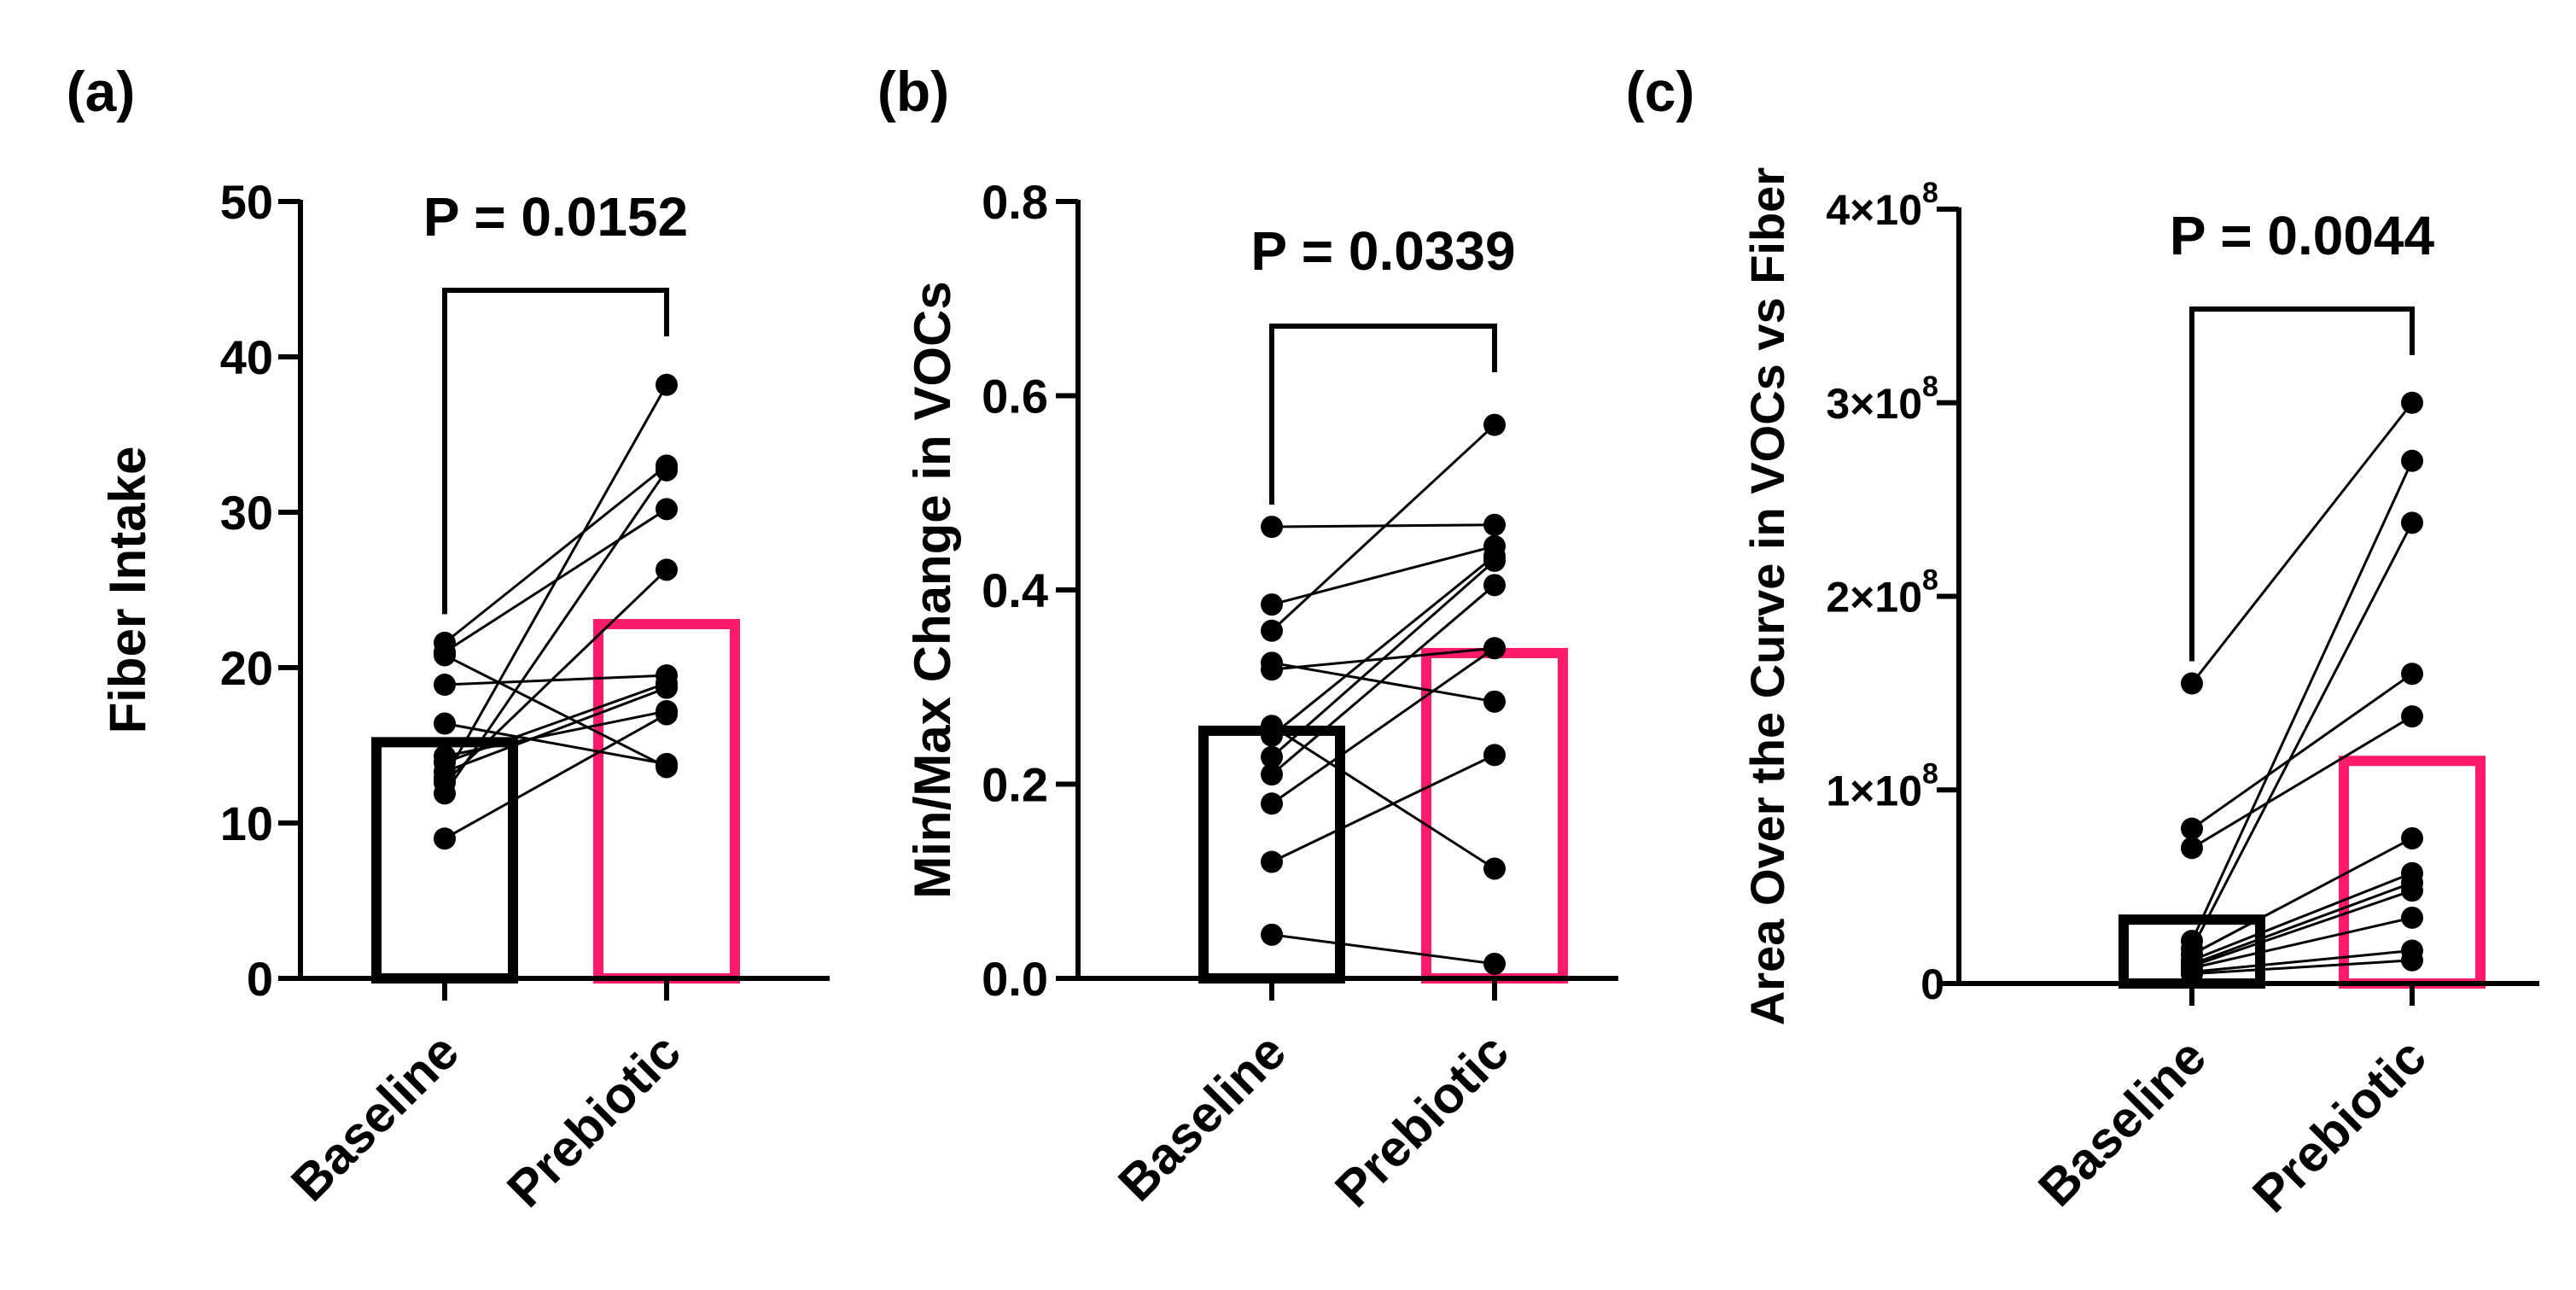 The width and height of the screenshot is (2576, 1290). Describe the element at coordinates (1015, 979) in the screenshot. I see `y-tick-label: 0.0` at that location.